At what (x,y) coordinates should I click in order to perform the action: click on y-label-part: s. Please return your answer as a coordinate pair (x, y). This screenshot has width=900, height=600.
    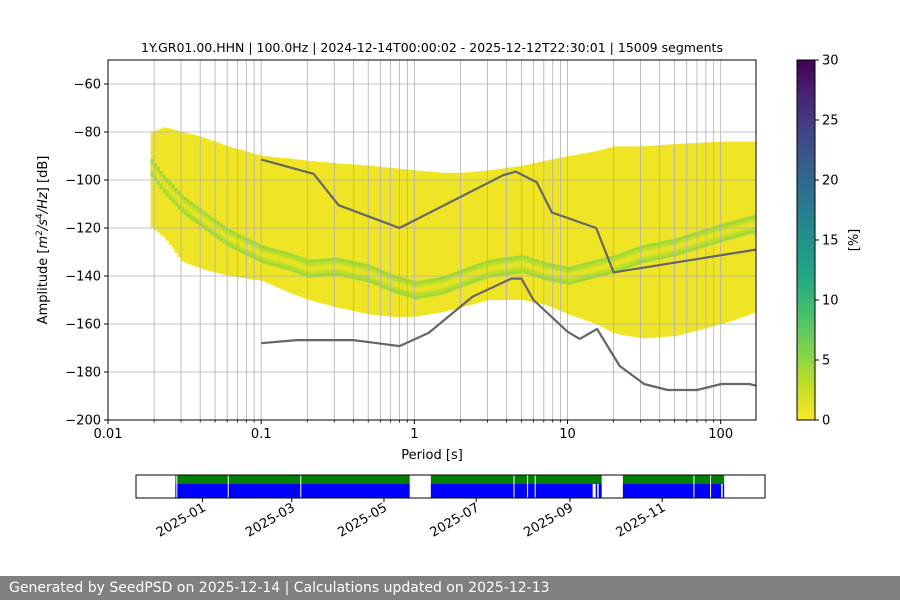
    Looking at the image, I should click on (43, 222).